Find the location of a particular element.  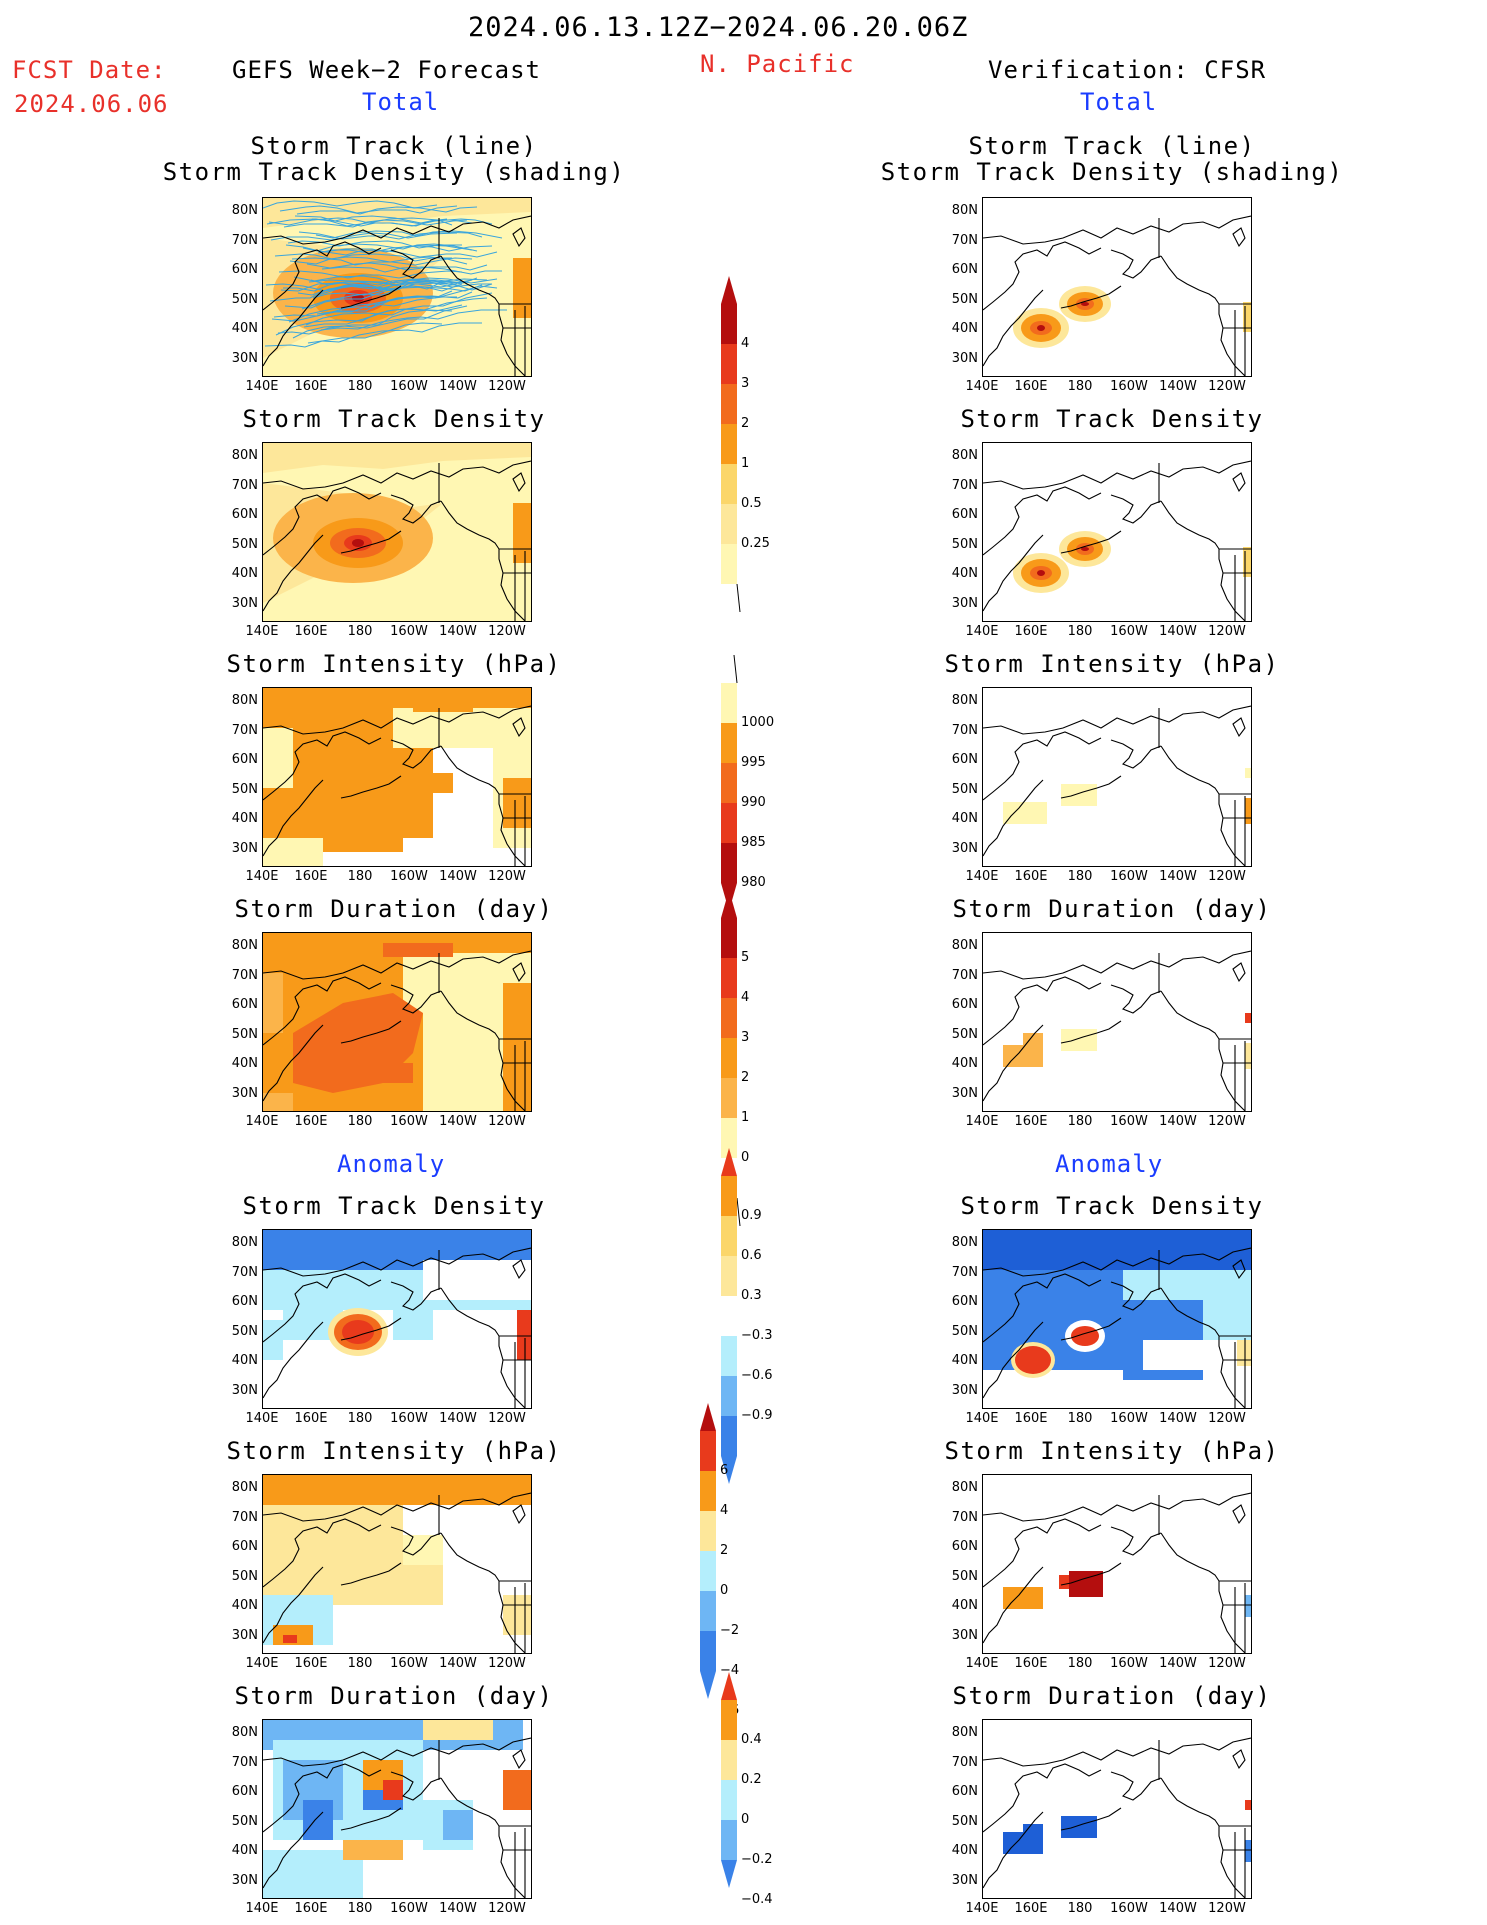

map-duration-anom-forecast-svg is located at coordinates (397, 1809).